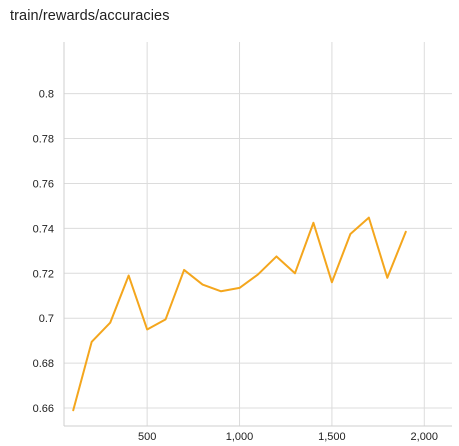  I want to click on x-tick-label: 500, so click(147, 437).